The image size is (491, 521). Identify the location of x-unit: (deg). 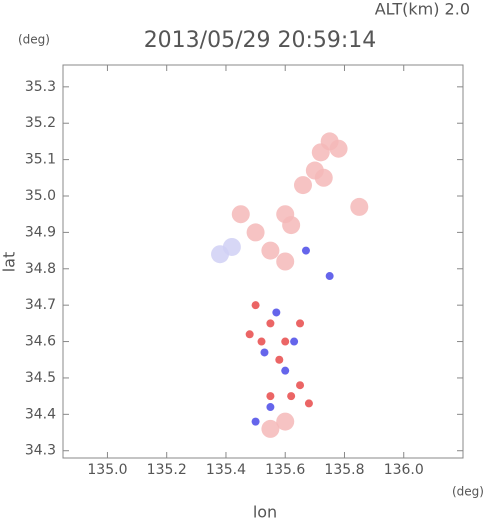
(468, 492).